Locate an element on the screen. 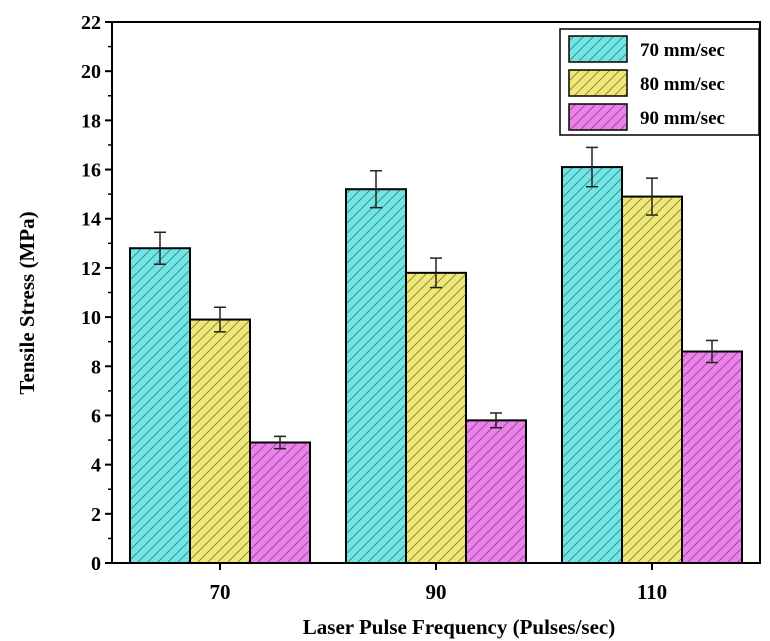  y-tick-label: 2 is located at coordinates (96, 515).